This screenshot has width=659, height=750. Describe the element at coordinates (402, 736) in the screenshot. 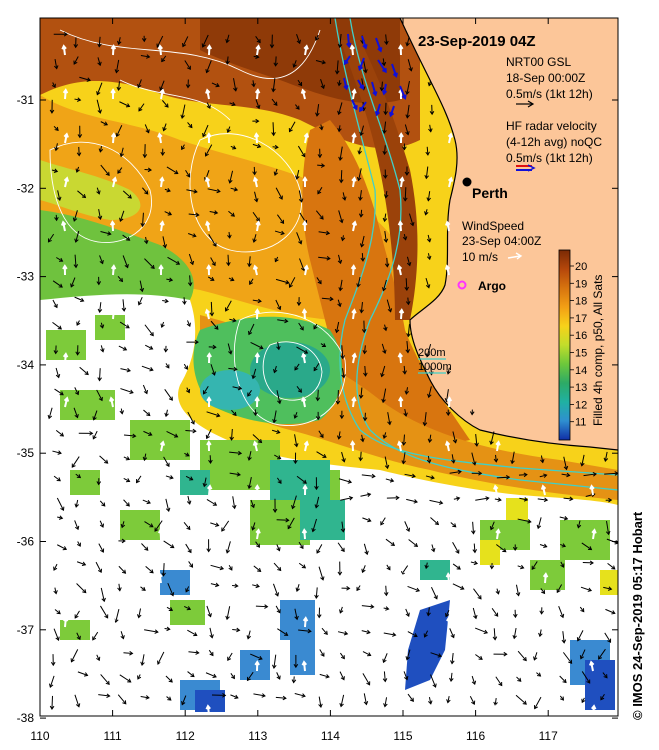

I see `lon-label: 115` at that location.